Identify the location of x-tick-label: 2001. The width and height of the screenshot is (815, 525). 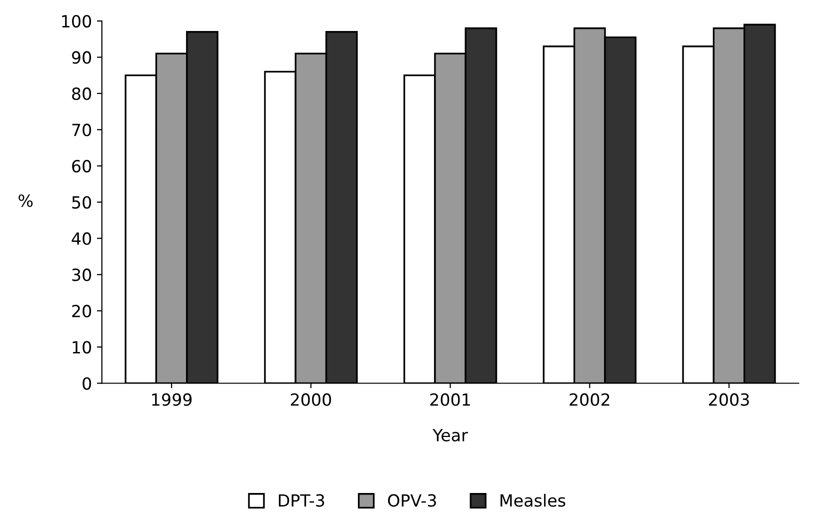
(450, 399).